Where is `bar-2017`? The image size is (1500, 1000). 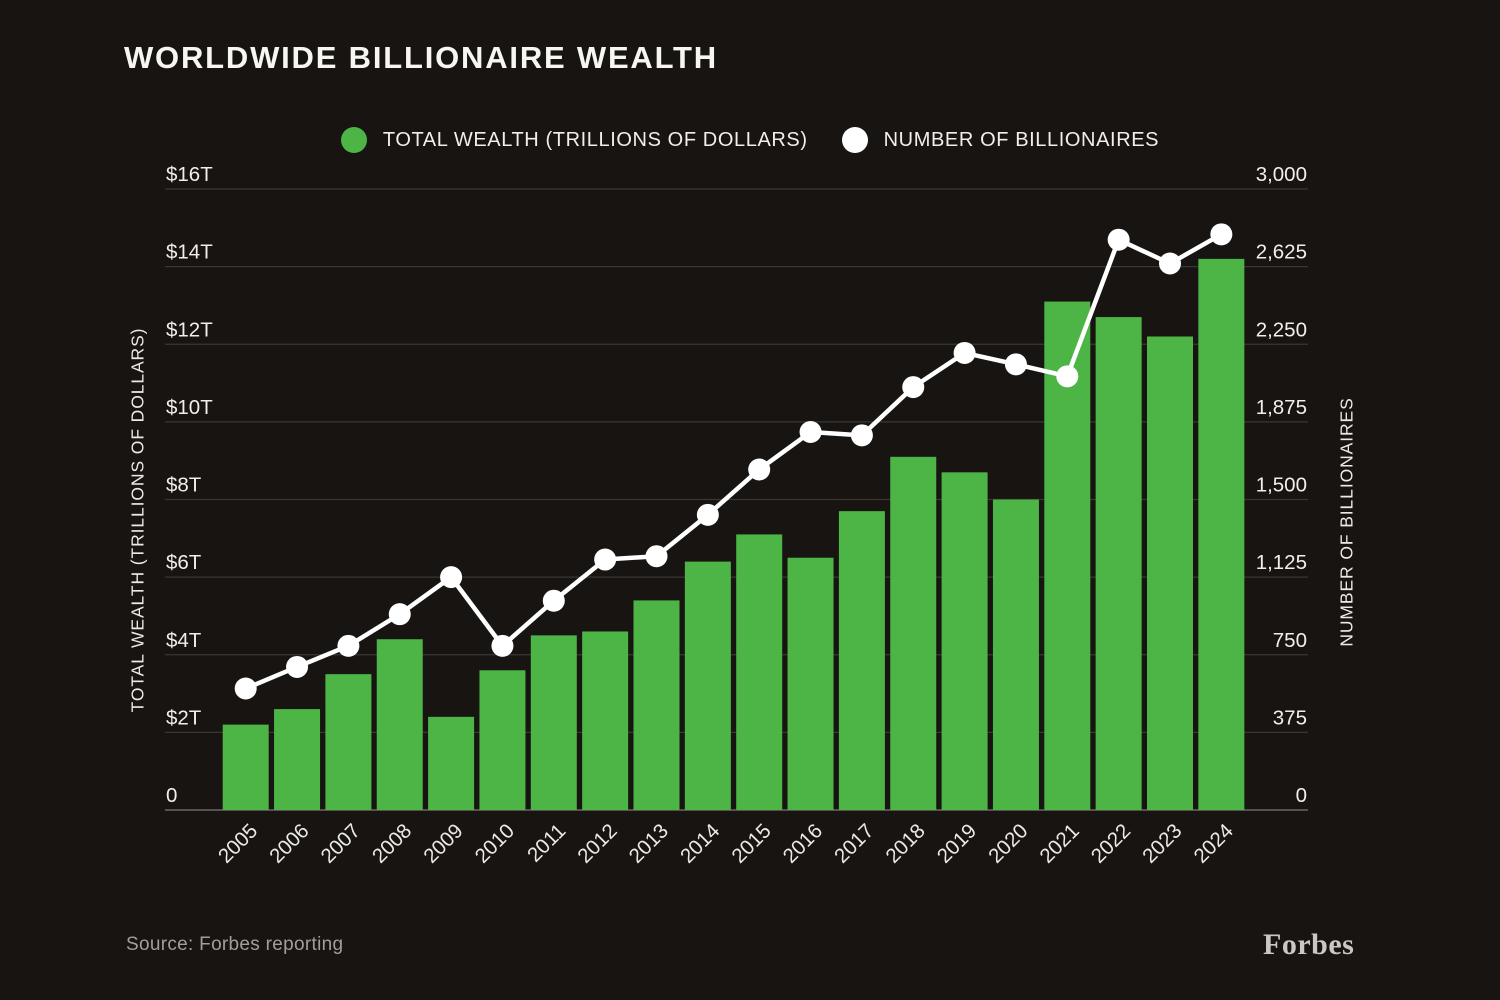
bar-2017 is located at coordinates (861, 660).